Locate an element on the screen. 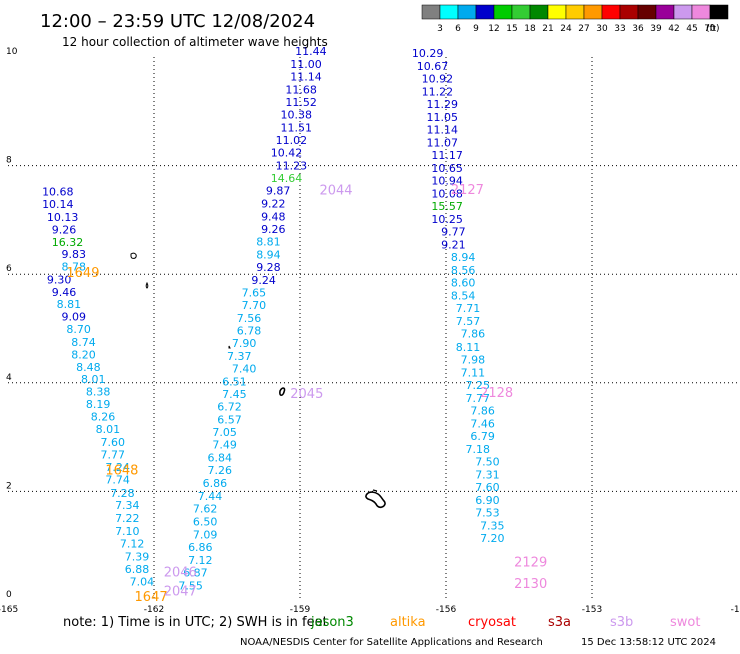  x-tick-label: -156 is located at coordinates (446, 610).